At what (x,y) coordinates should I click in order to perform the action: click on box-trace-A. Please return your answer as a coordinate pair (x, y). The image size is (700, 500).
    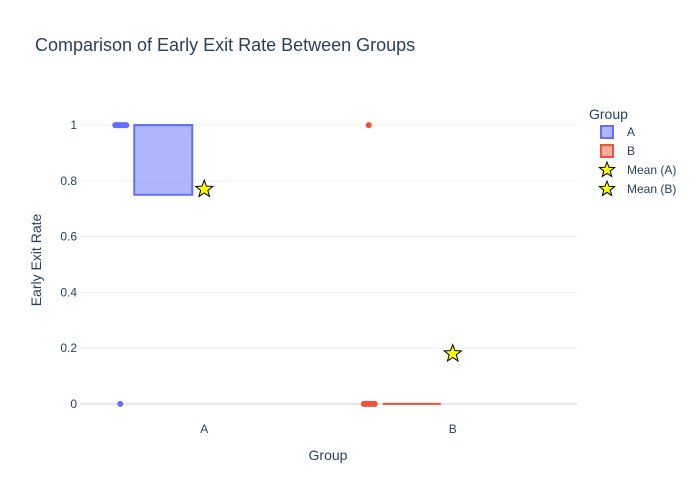
    Looking at the image, I should click on (153, 264).